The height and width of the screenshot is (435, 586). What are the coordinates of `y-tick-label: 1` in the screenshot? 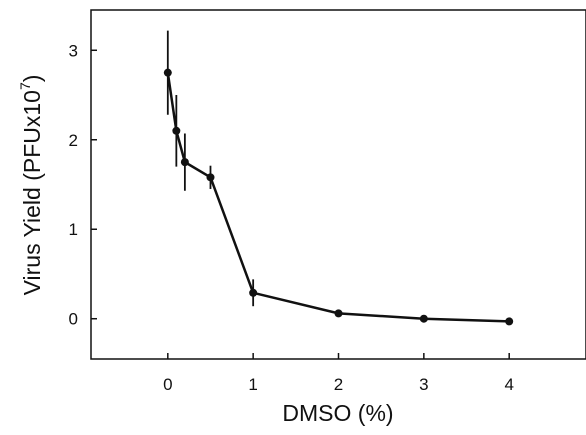 It's located at (73, 229).